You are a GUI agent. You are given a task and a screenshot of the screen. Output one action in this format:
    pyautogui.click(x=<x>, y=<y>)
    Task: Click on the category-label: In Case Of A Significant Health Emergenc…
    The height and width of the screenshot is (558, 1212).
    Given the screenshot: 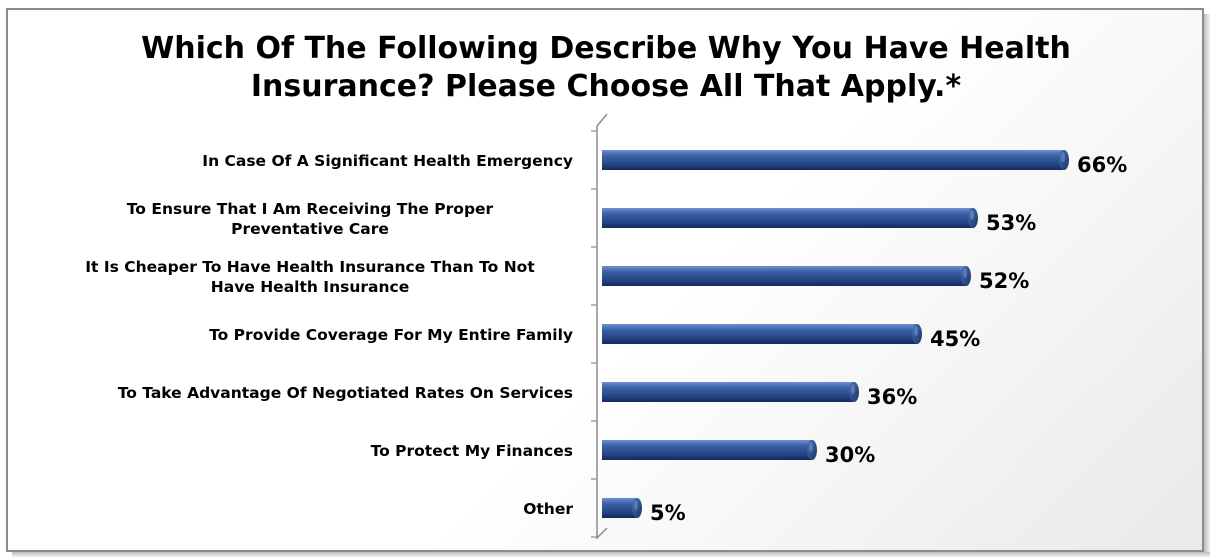 What is the action you would take?
    pyautogui.click(x=387, y=161)
    